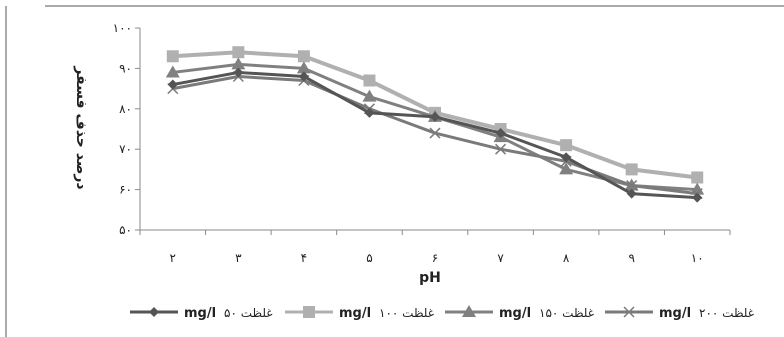 The width and height of the screenshot is (784, 337). What do you see at coordinates (631, 258) in the screenshot?
I see `x-tick-label: ۹` at bounding box center [631, 258].